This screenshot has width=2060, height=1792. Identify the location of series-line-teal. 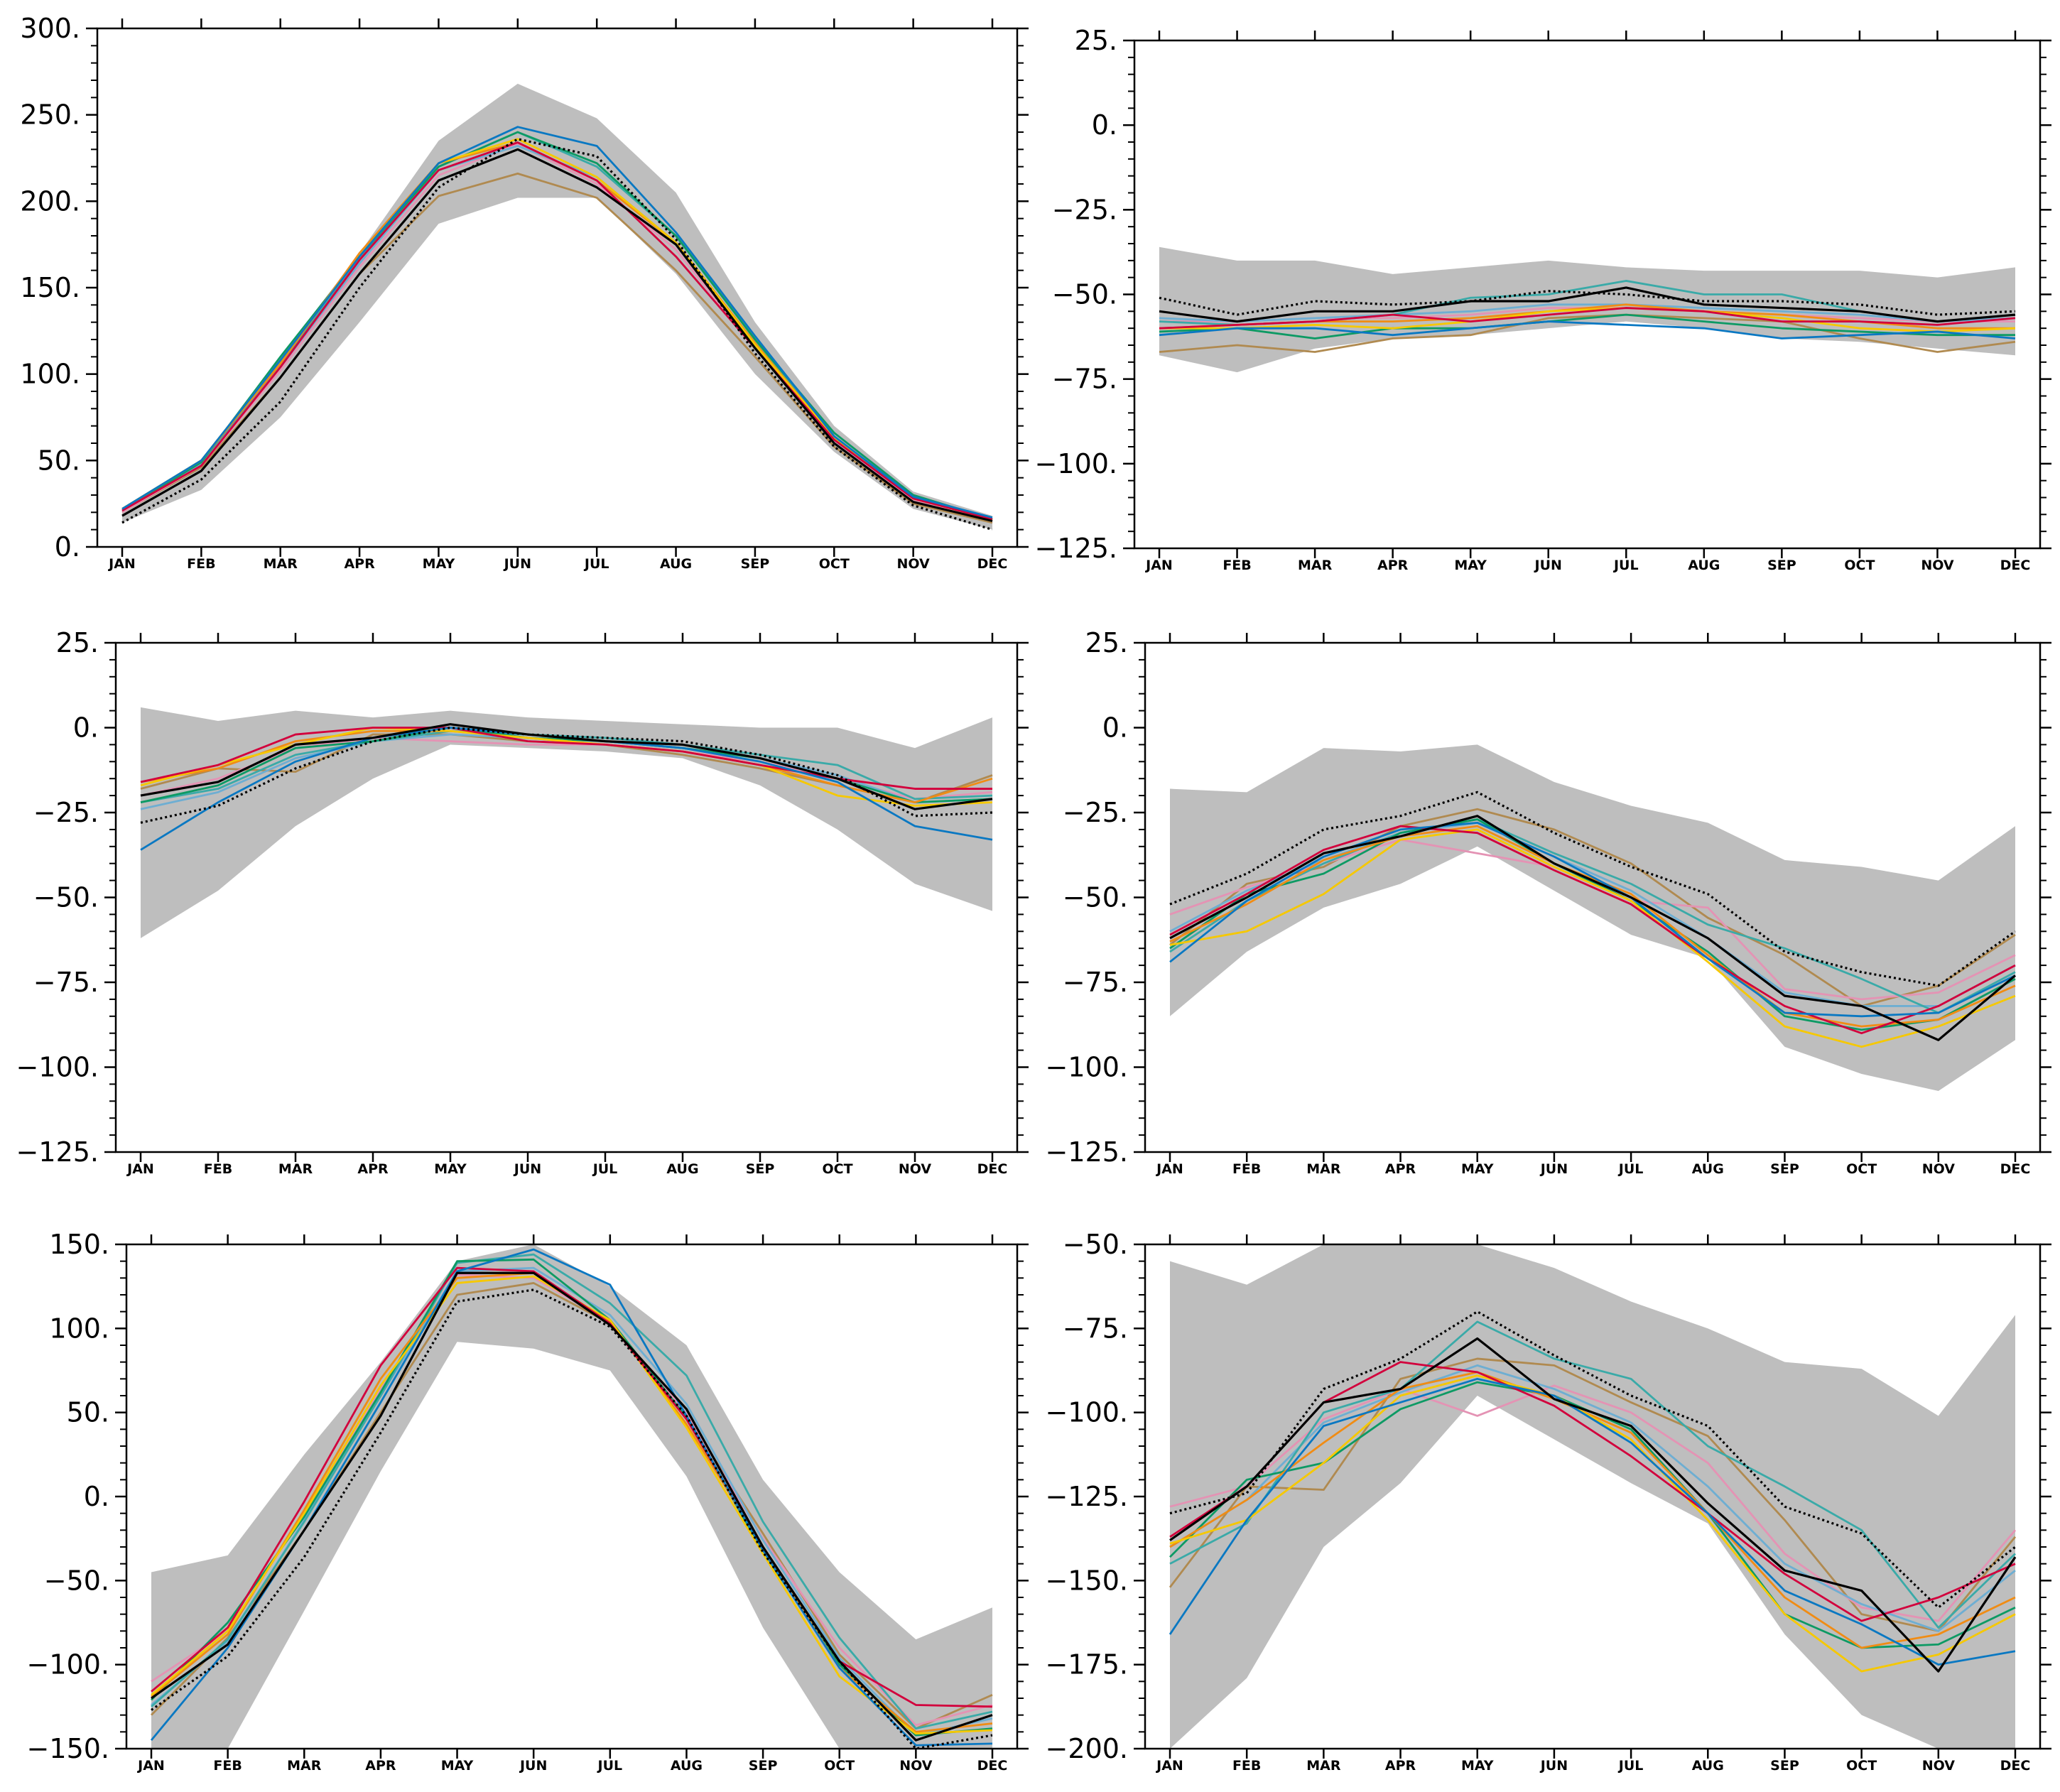
(1592, 916).